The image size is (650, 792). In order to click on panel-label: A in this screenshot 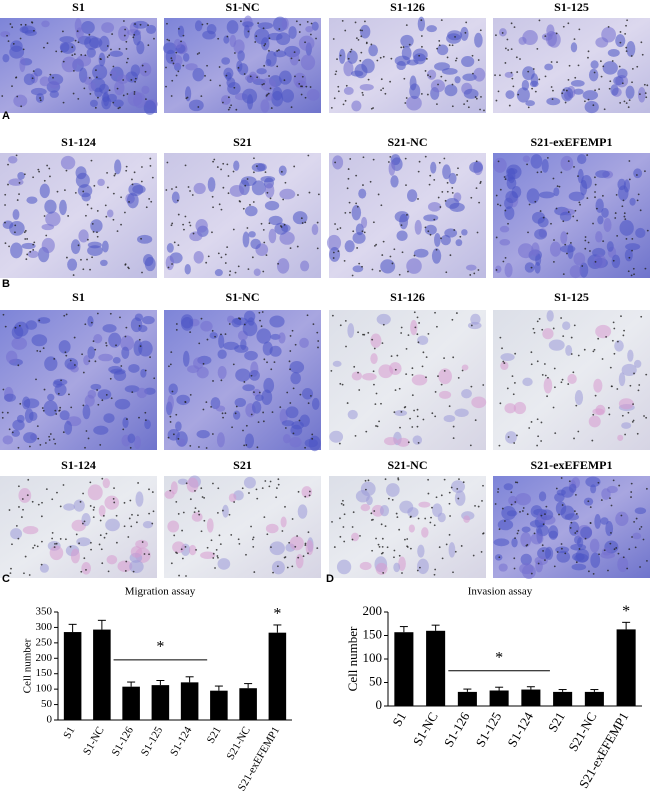, I will do `click(6, 116)`.